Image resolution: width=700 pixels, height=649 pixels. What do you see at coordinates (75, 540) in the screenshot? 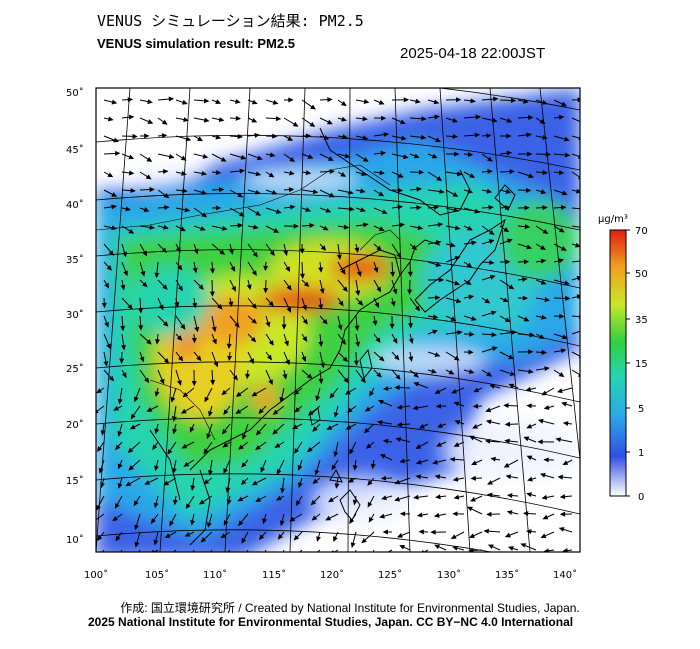
I see `lat-label: 10˚` at bounding box center [75, 540].